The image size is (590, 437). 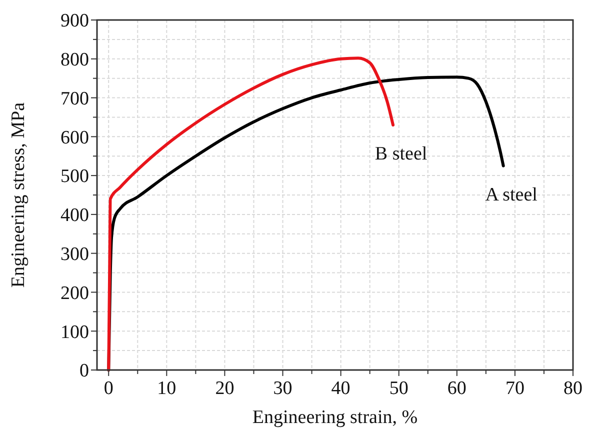 What do you see at coordinates (74, 215) in the screenshot?
I see `y-tick-label: 400` at bounding box center [74, 215].